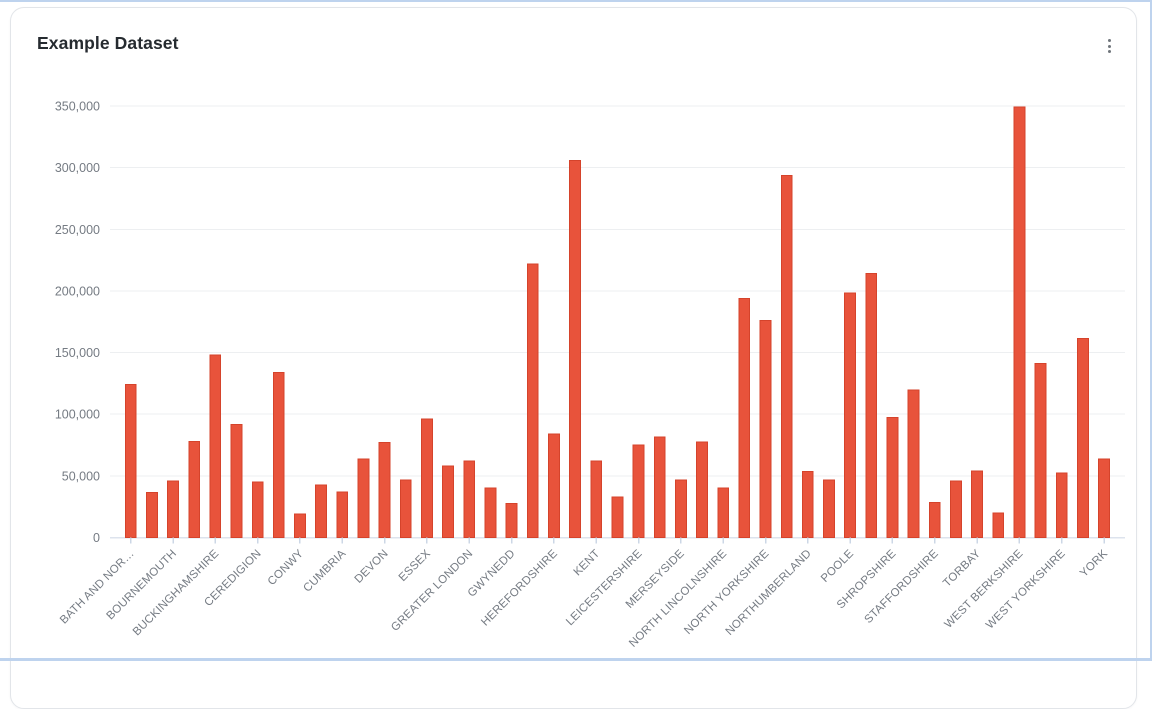 This screenshot has height=709, width=1152. Describe the element at coordinates (576, 1) in the screenshot. I see `page-edge-highlight-top` at that location.